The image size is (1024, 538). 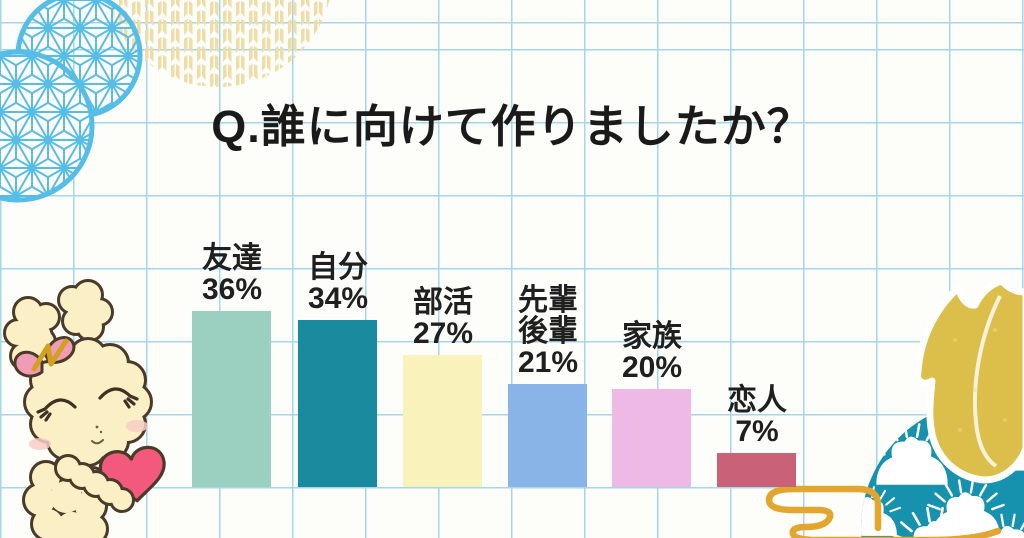 What do you see at coordinates (338, 299) in the screenshot?
I see `value-label: 34%` at bounding box center [338, 299].